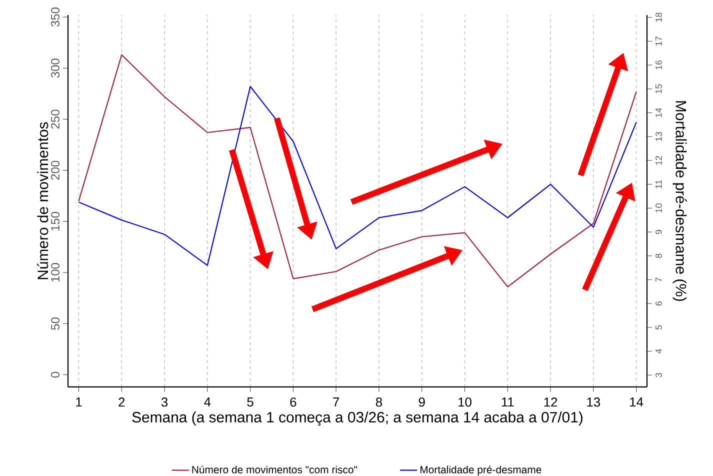 The image size is (713, 476). I want to click on y2-tick-label: 10, so click(659, 208).